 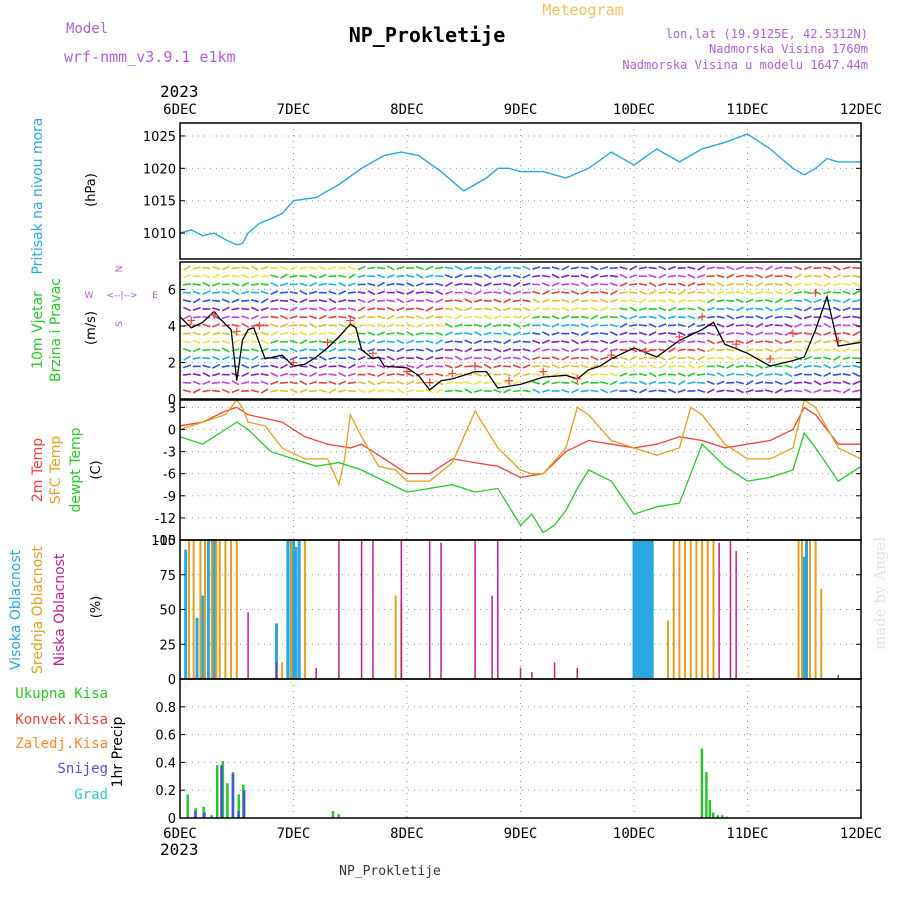 What do you see at coordinates (82, 769) in the screenshot?
I see `legend-snijeg: Snijeg` at bounding box center [82, 769].